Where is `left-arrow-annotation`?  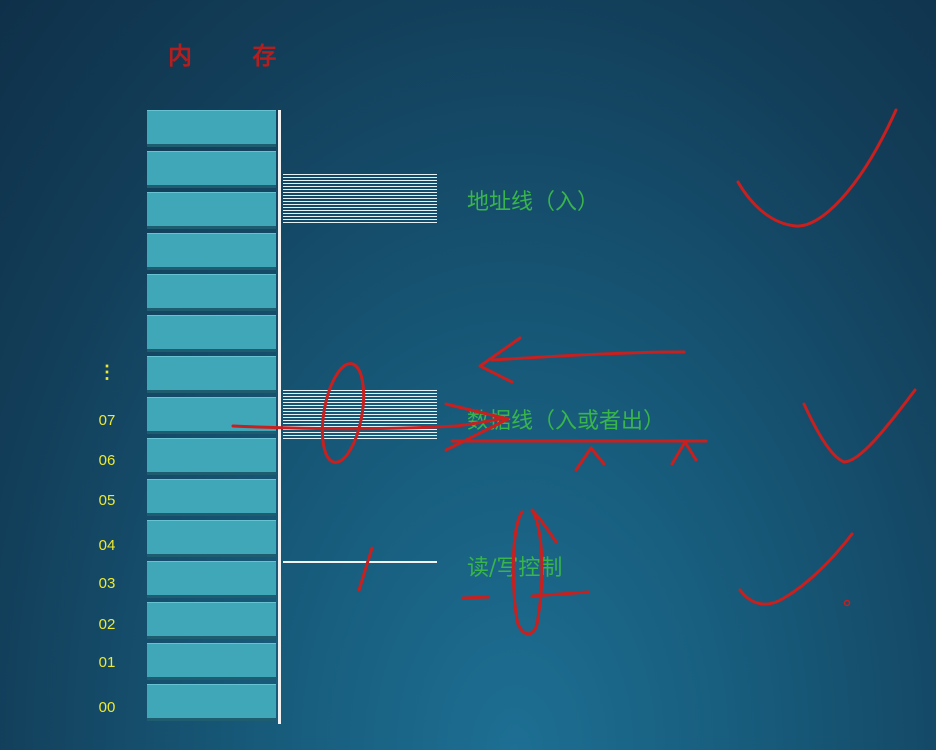
left-arrow-annotation is located at coordinates (582, 360).